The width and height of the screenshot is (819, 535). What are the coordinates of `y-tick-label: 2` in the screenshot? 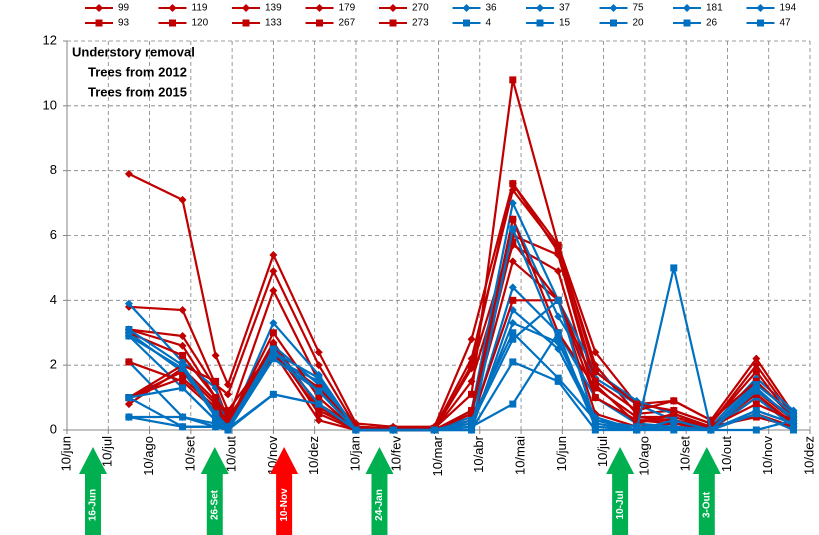 It's located at (53, 364).